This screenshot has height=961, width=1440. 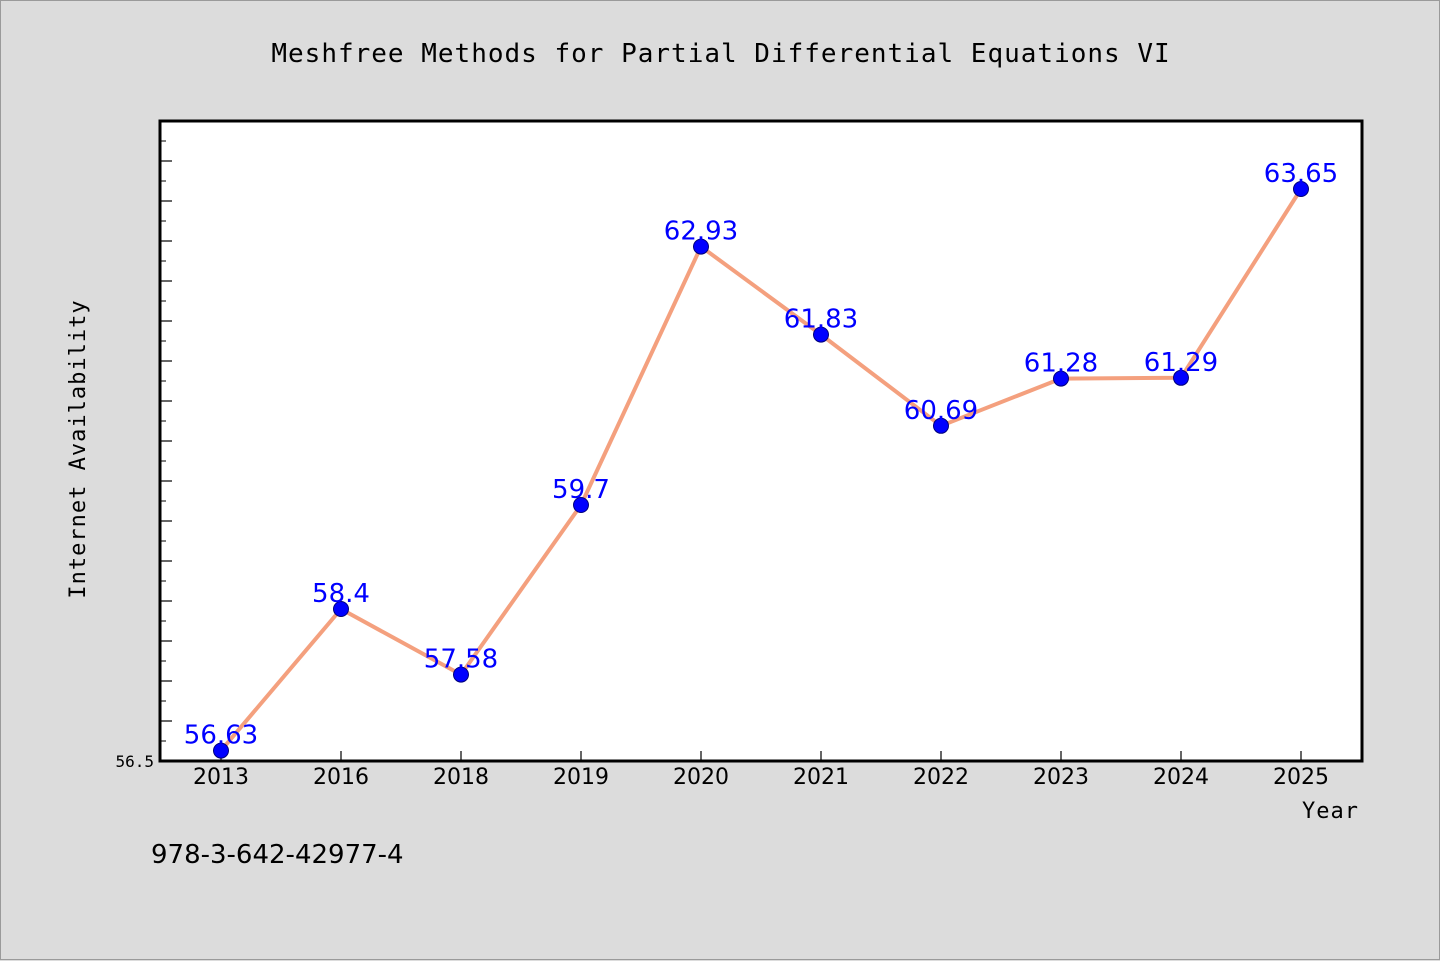 I want to click on y-axis-ticks, so click(x=166, y=441).